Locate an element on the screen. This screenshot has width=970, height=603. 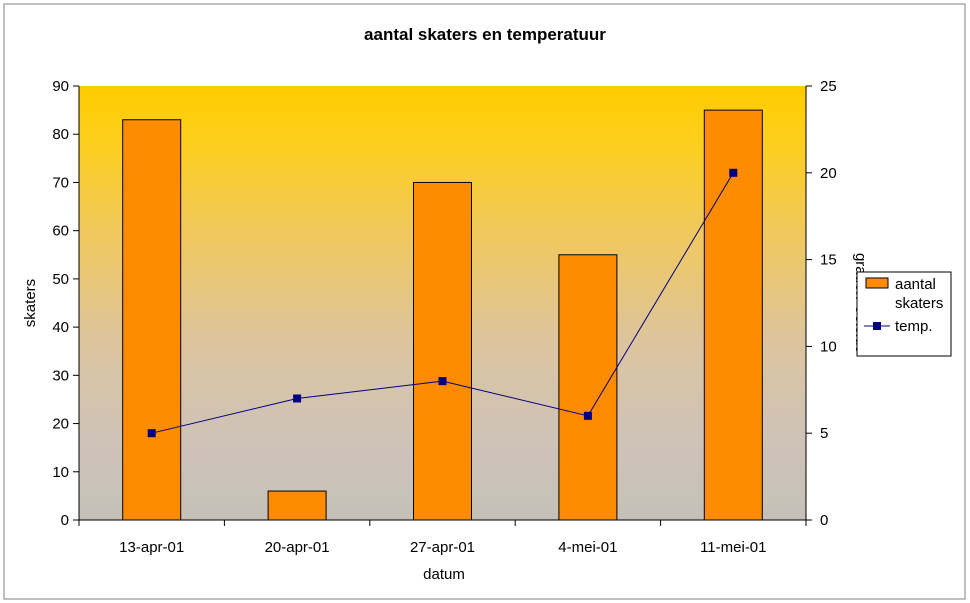
y2-tick-label: 15 is located at coordinates (828, 260).